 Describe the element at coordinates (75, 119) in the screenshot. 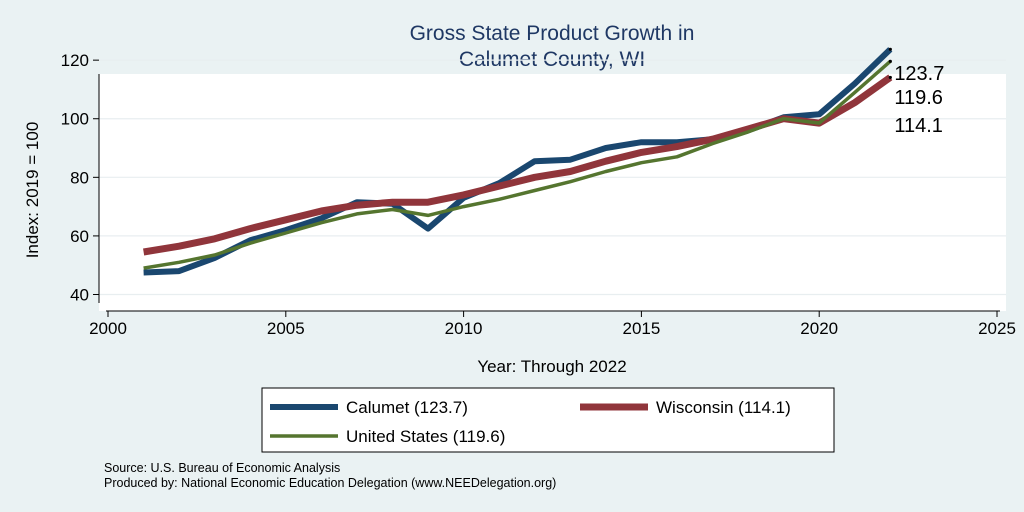

I see `y-tick-label: 100` at that location.